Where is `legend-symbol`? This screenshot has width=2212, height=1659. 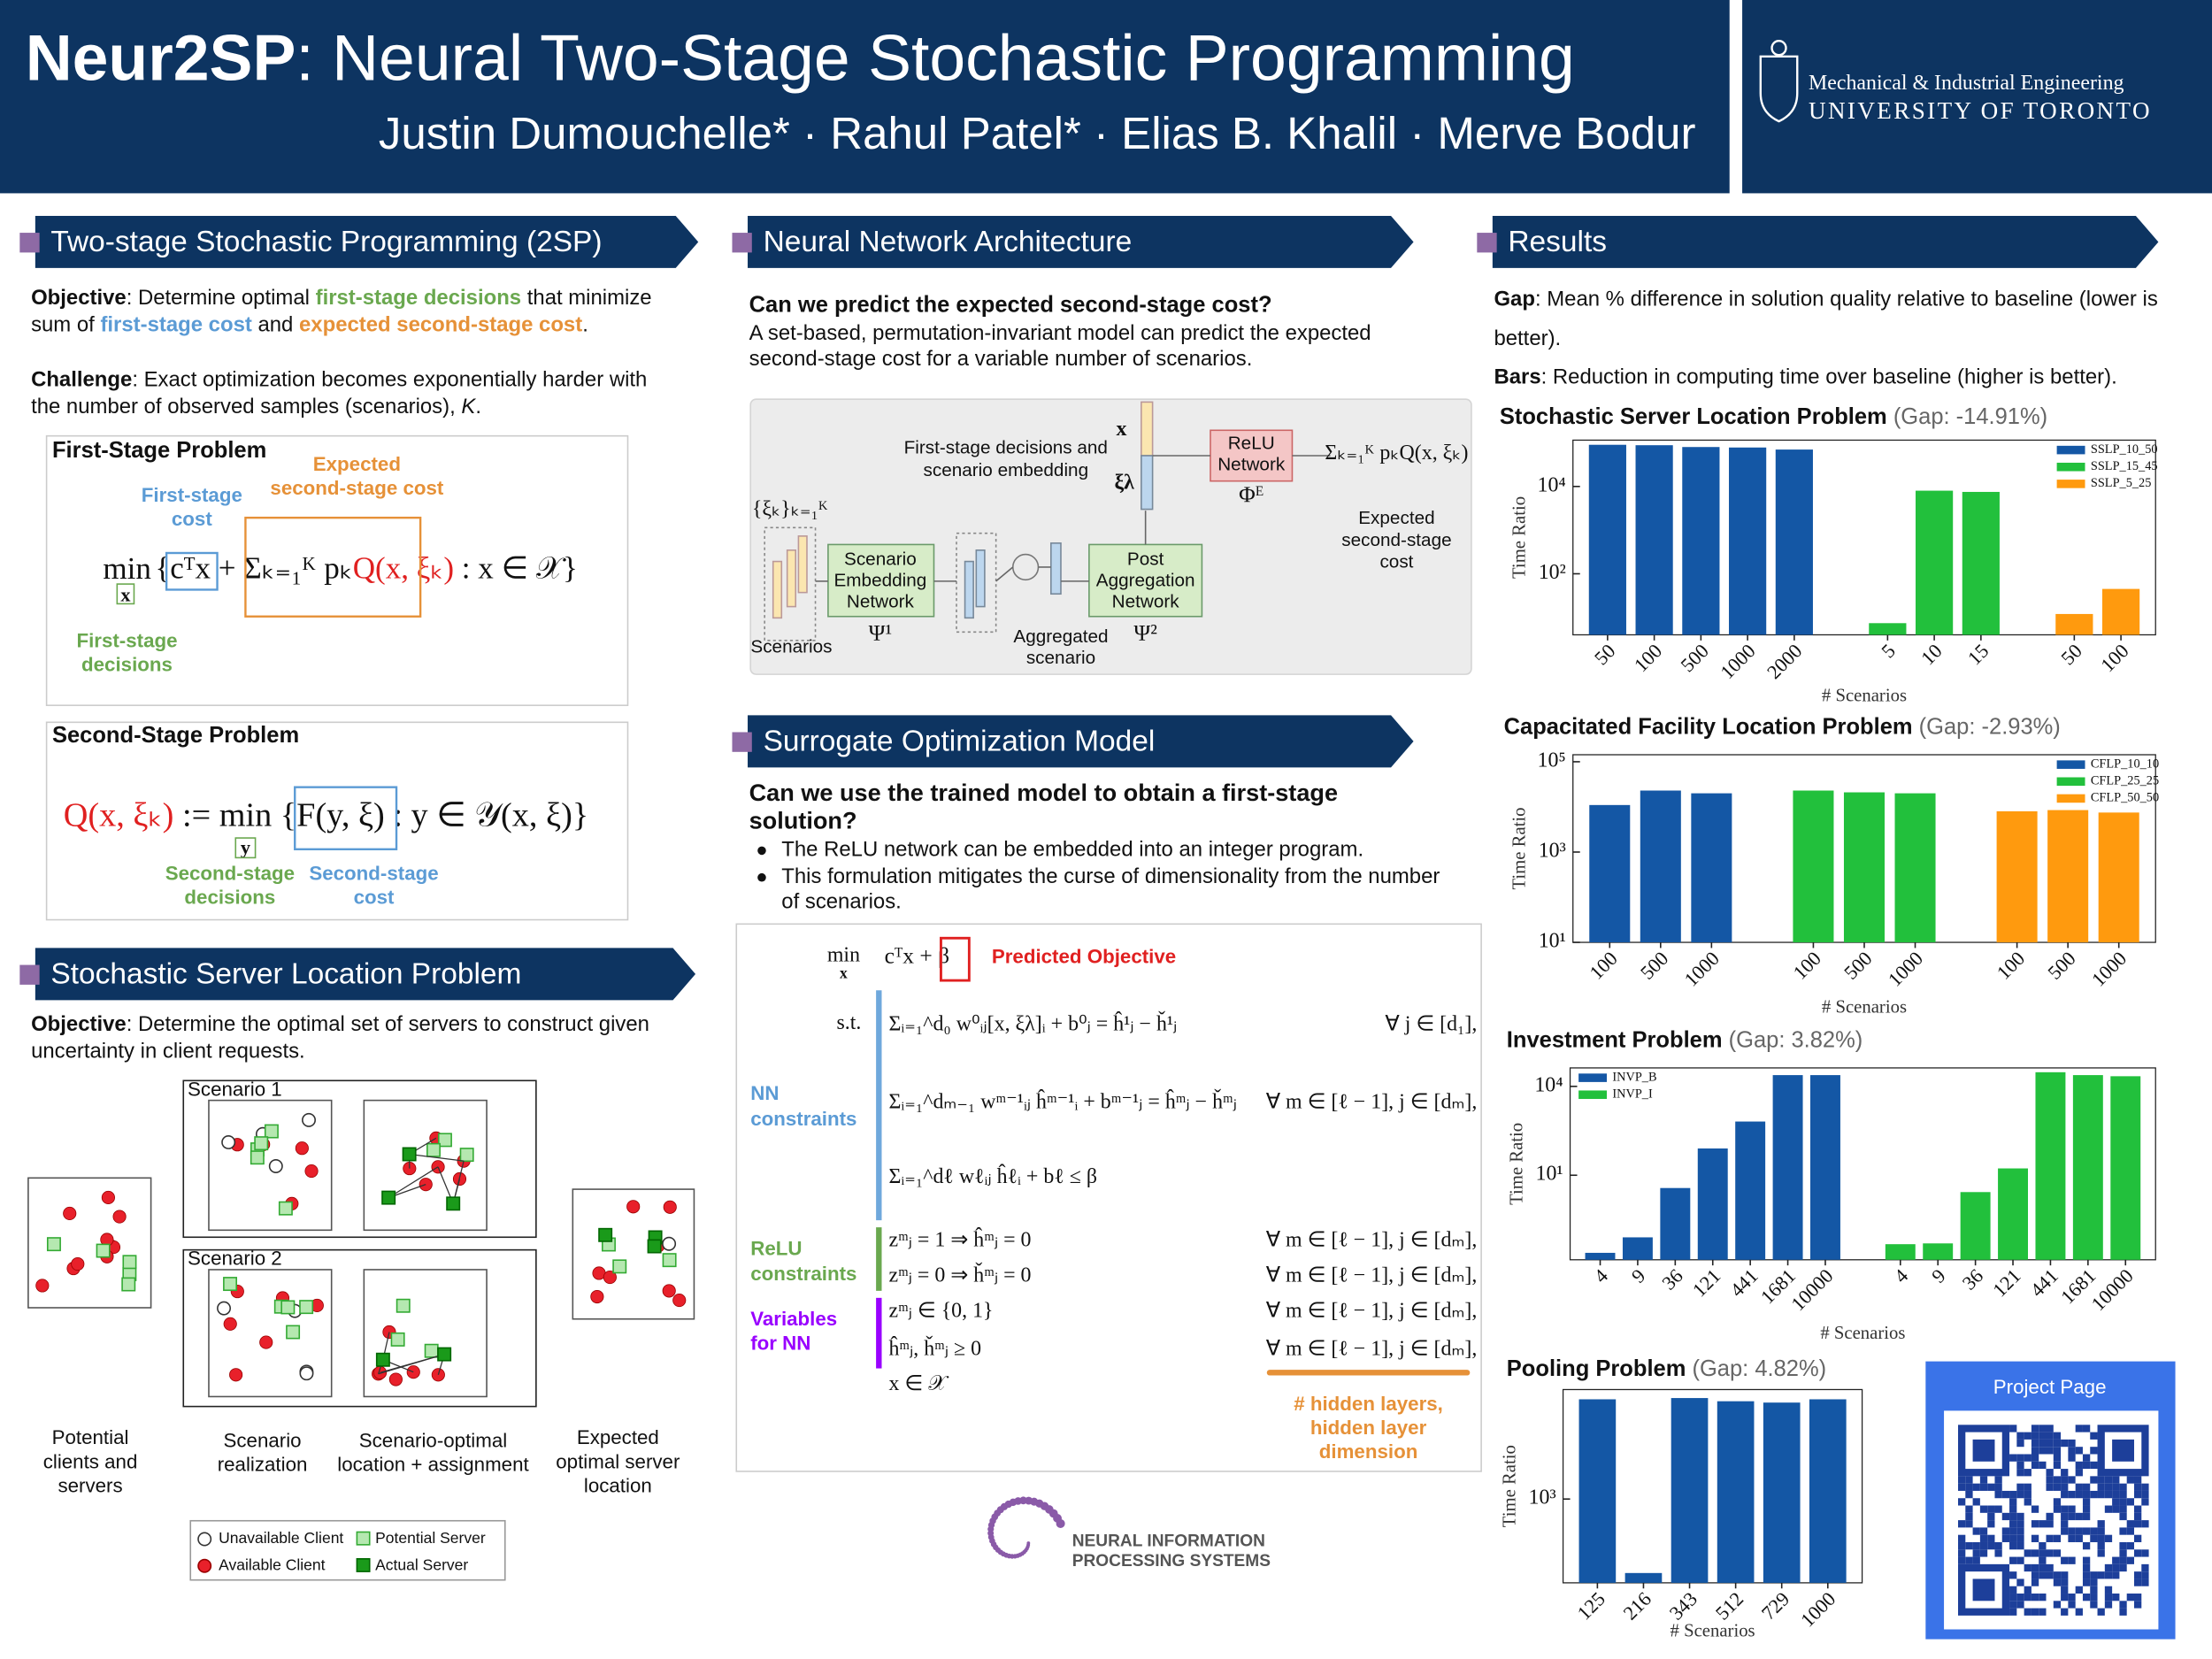
legend-symbol is located at coordinates (205, 1566).